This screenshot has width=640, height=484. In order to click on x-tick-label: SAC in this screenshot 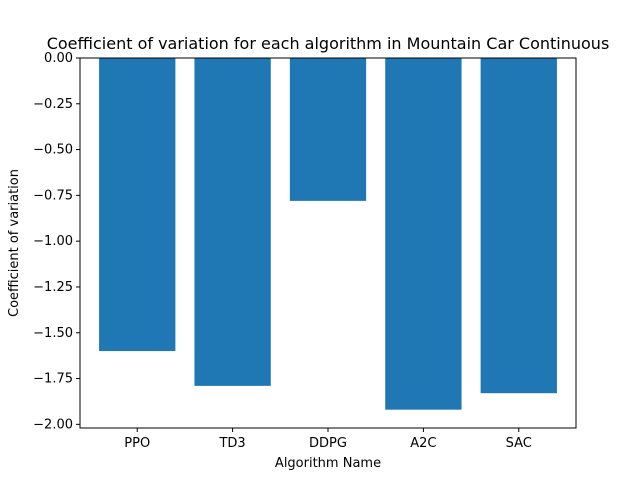, I will do `click(519, 443)`.